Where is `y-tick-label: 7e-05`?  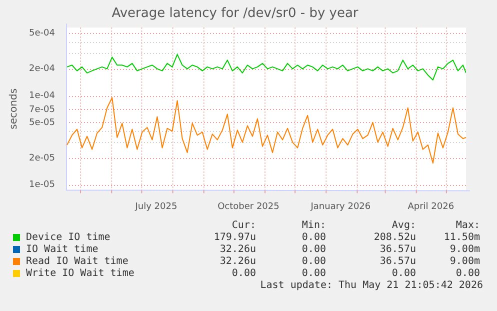 y-tick-label: 7e-05 is located at coordinates (42, 109).